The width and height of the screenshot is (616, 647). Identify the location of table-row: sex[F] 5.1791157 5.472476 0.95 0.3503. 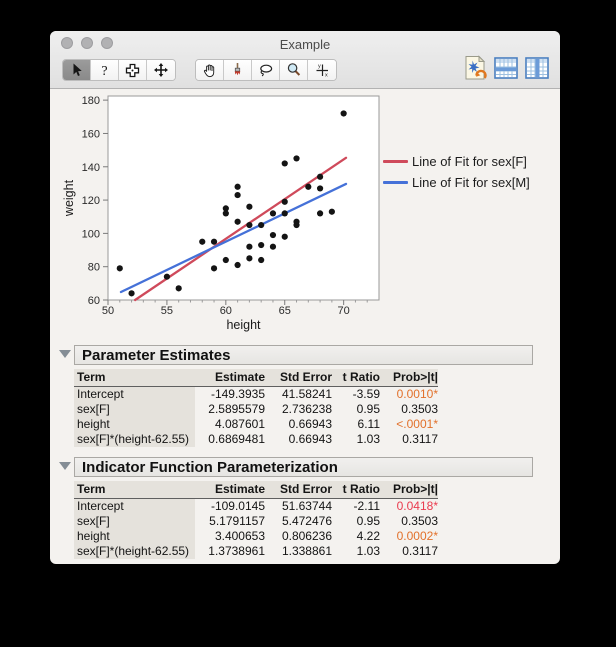
(256, 521).